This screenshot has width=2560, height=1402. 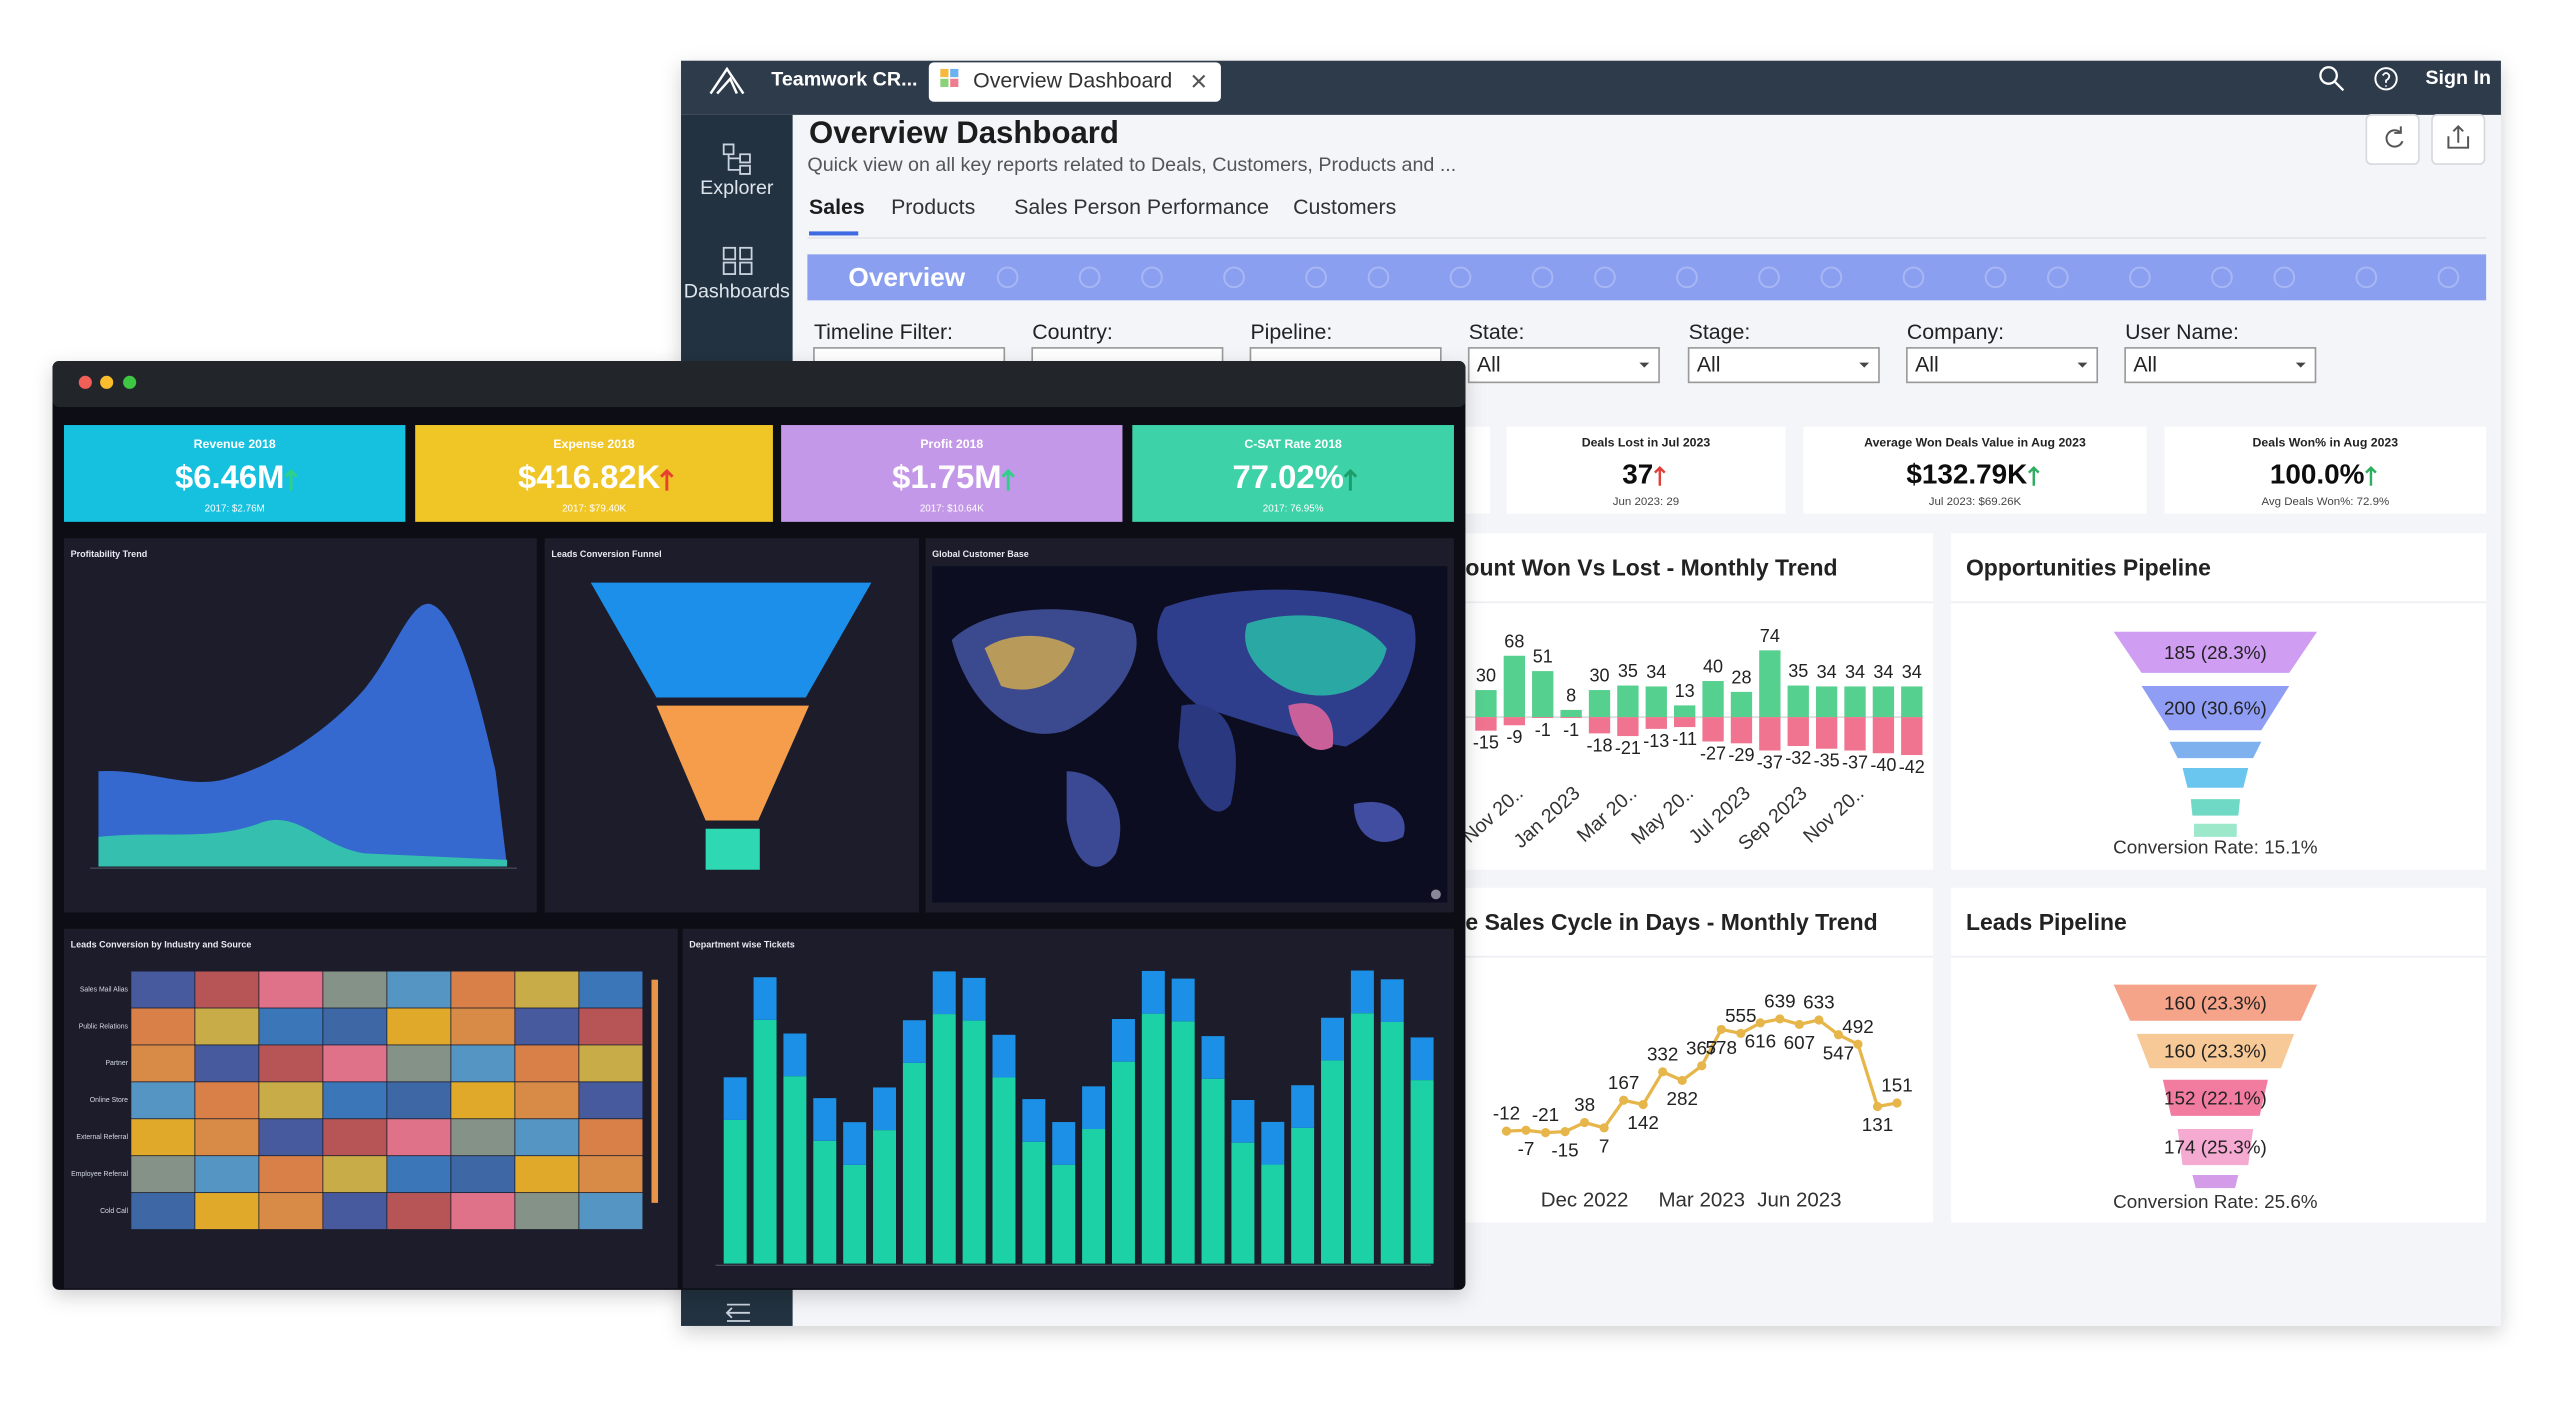 What do you see at coordinates (1435, 894) in the screenshot?
I see `map-reset` at bounding box center [1435, 894].